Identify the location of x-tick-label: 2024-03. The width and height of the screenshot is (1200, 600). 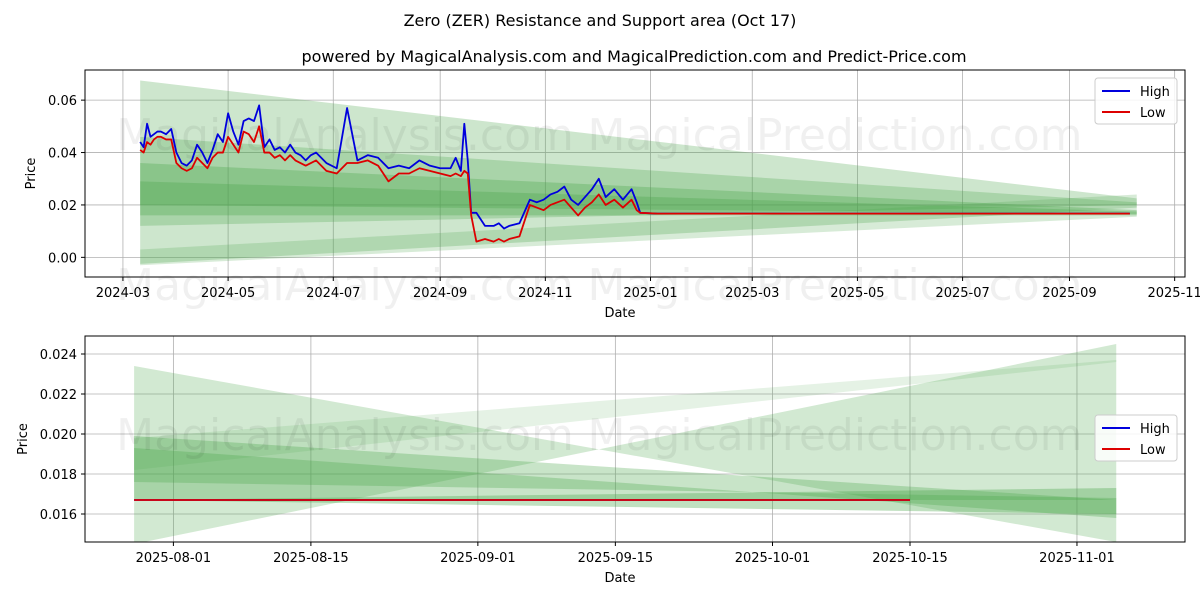
(123, 293).